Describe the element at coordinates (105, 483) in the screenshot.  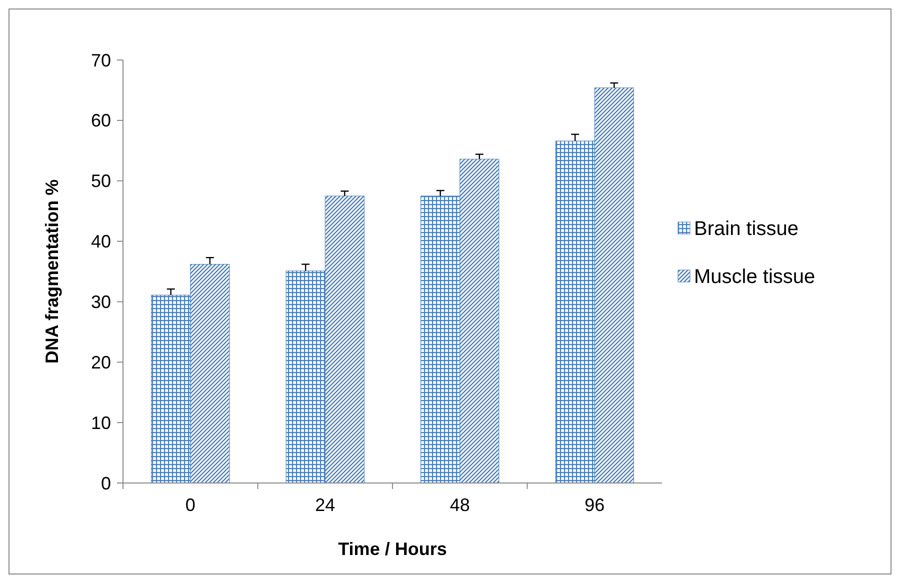
I see `y-tick-label: 0` at that location.